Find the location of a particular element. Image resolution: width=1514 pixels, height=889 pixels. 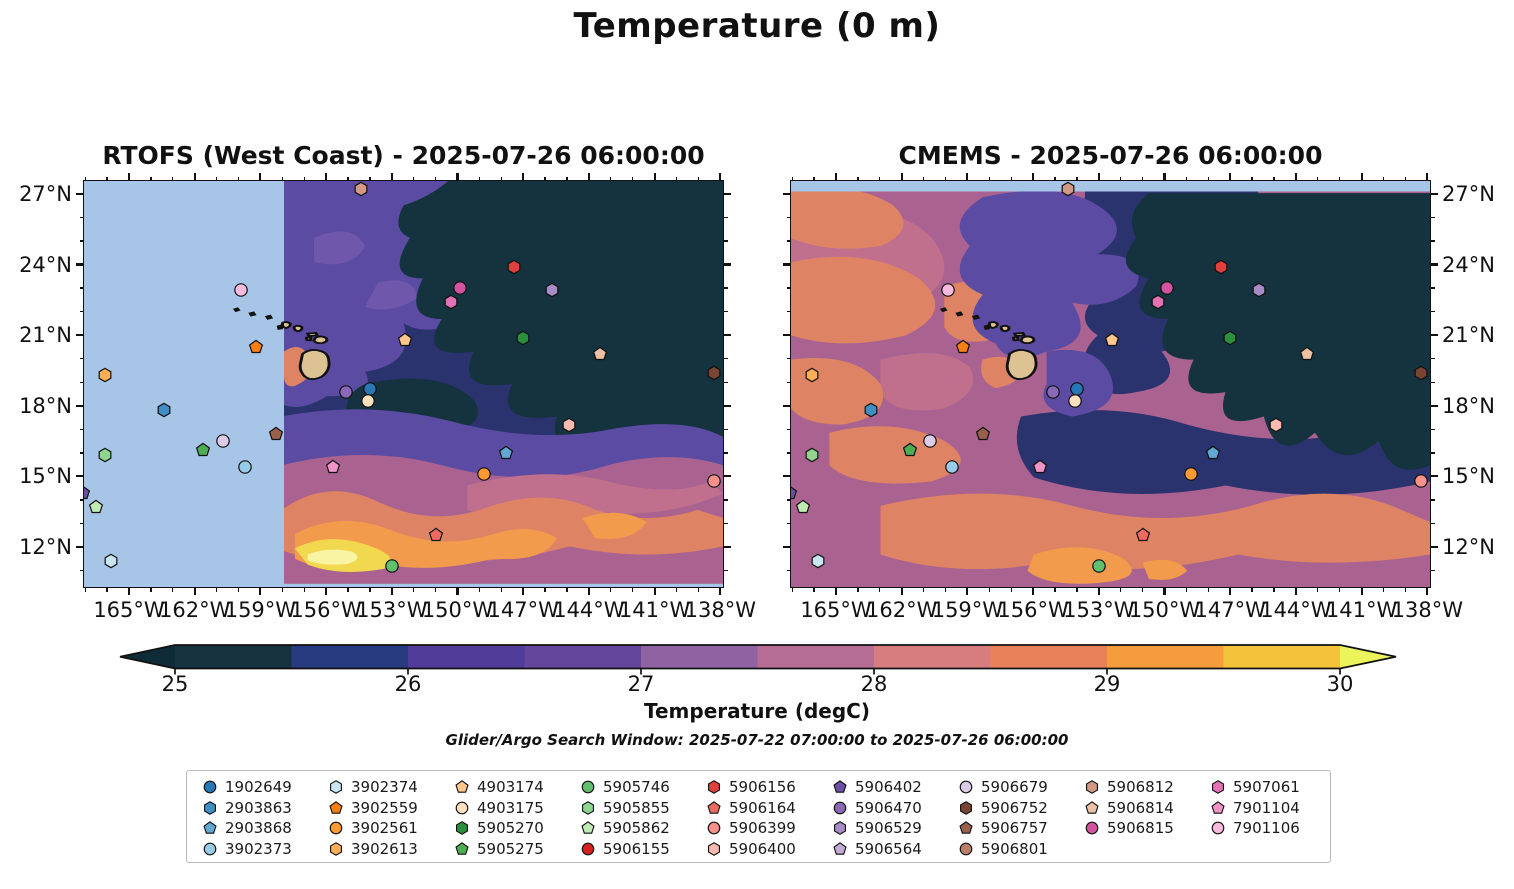

x-tick-label: 141°W is located at coordinates (1361, 610).